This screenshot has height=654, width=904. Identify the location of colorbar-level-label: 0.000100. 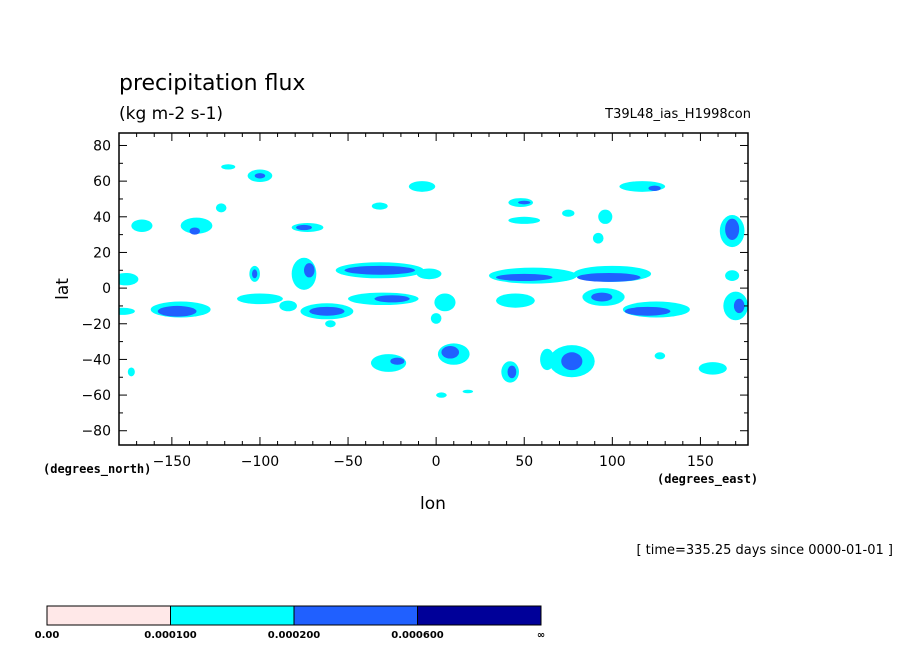
(170, 635).